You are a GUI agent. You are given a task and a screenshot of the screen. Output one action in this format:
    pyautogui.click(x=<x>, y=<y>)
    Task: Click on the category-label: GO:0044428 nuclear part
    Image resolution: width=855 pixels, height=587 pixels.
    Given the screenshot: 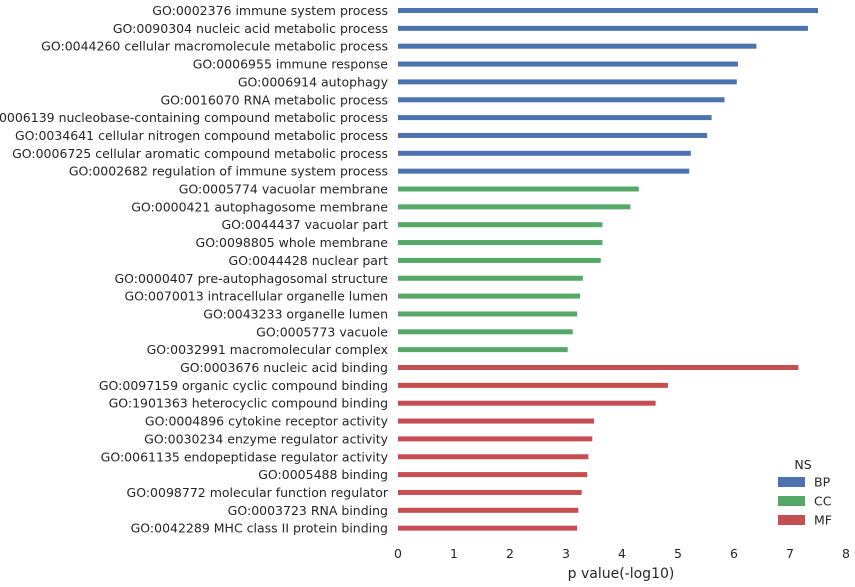 What is the action you would take?
    pyautogui.click(x=309, y=260)
    